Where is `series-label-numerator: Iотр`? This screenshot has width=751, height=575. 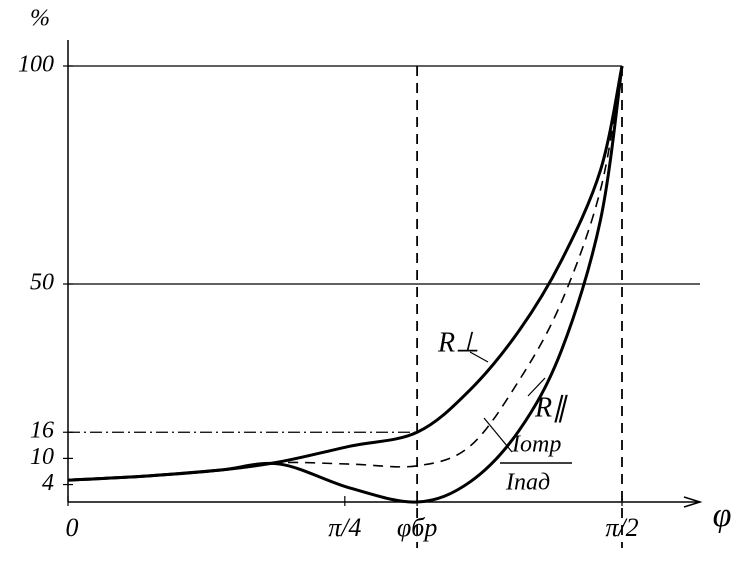 series-label-numerator: Iотр is located at coordinates (536, 445).